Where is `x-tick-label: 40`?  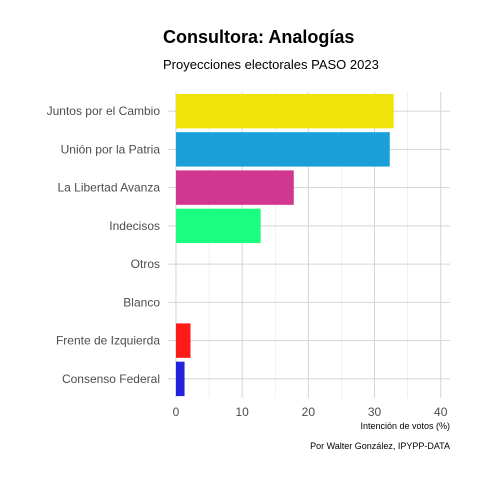 x-tick-label: 40 is located at coordinates (441, 412).